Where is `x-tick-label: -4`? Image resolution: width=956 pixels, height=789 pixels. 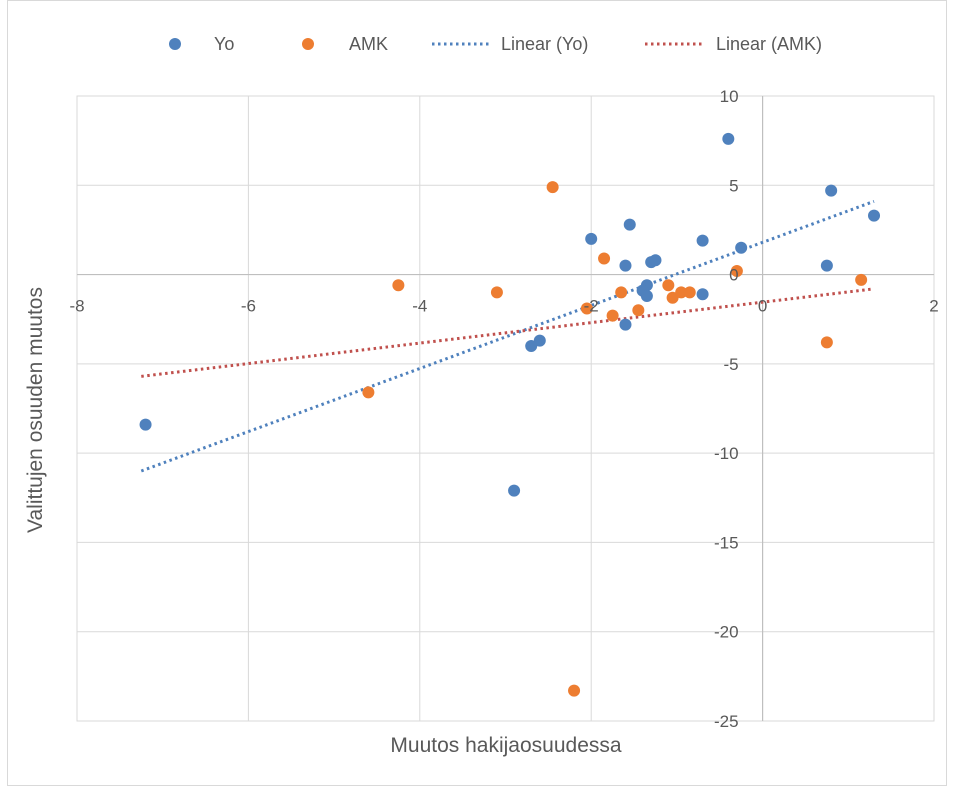 x-tick-label: -4 is located at coordinates (419, 306).